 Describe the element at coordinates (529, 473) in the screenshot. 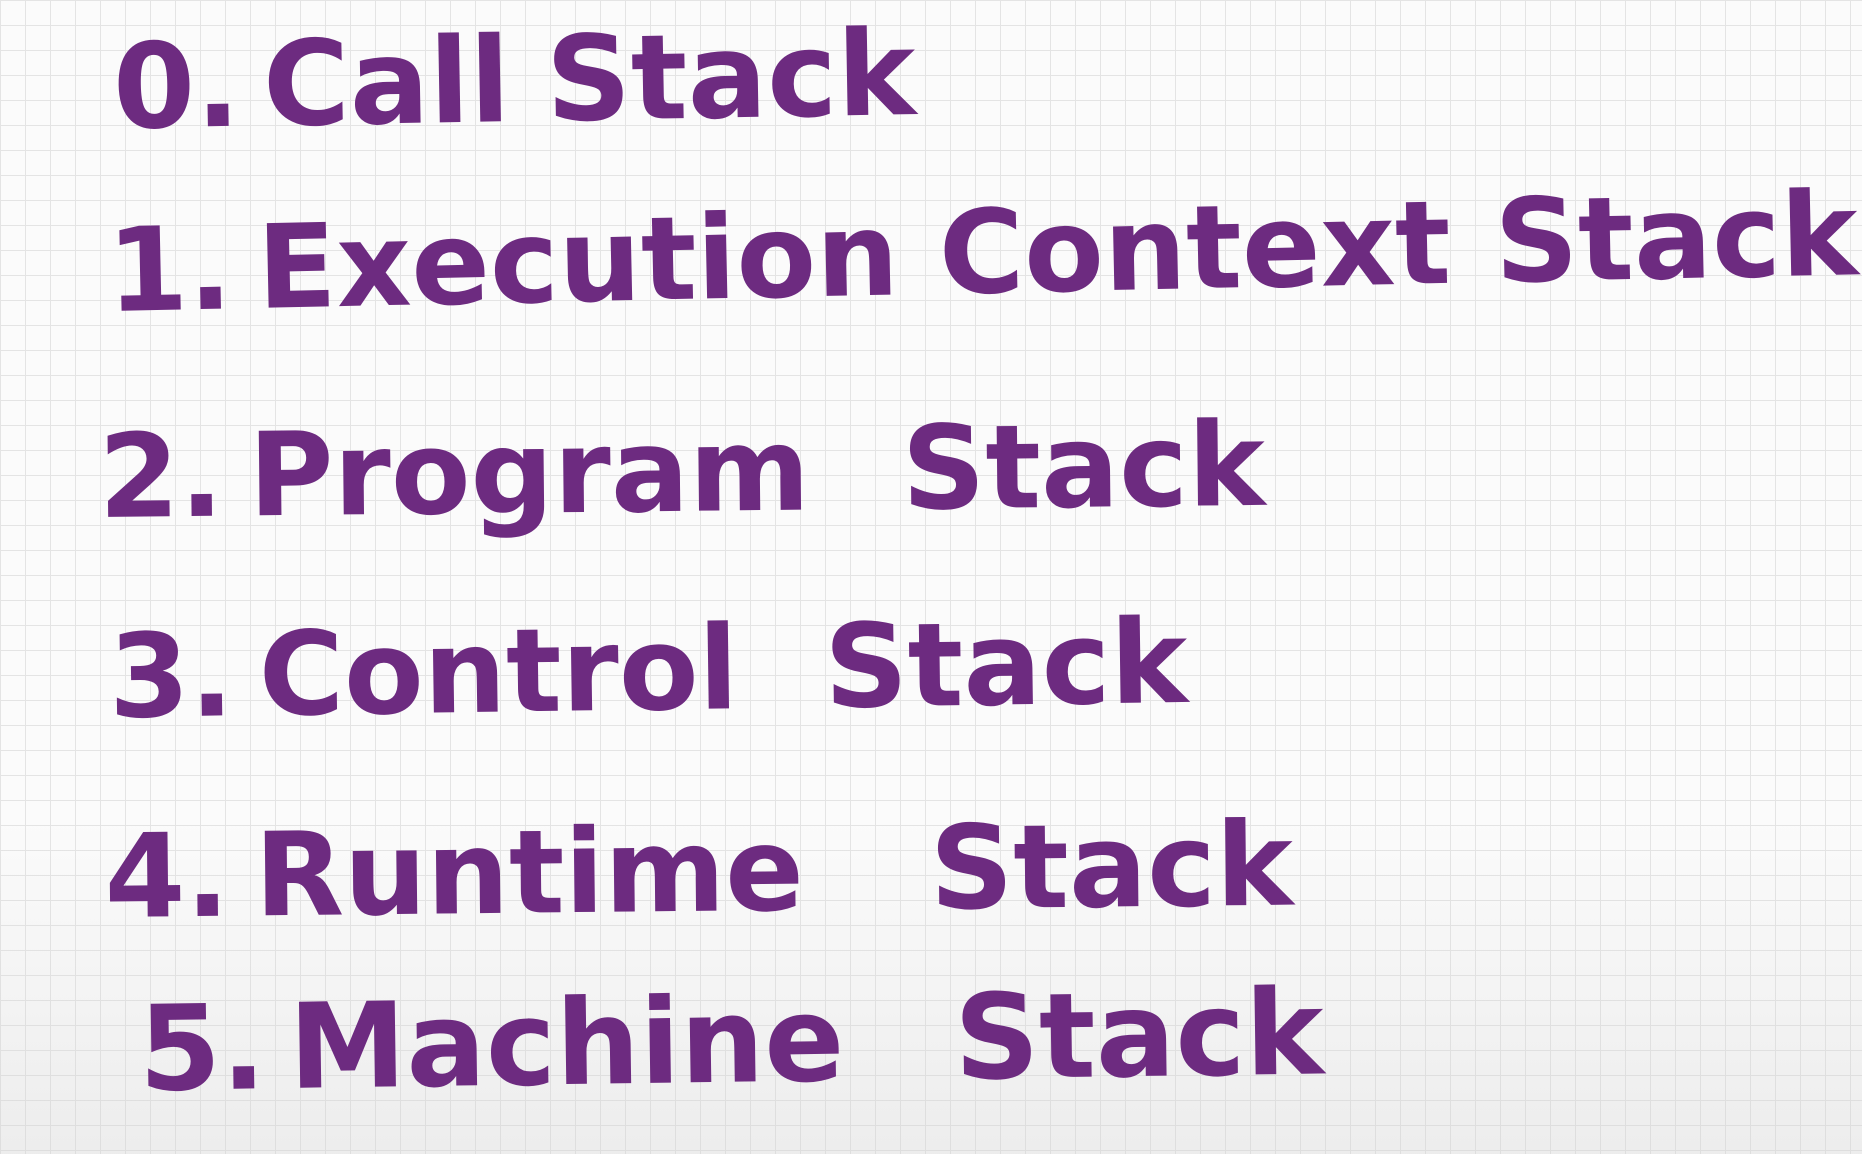

I see `item-term: Program` at that location.